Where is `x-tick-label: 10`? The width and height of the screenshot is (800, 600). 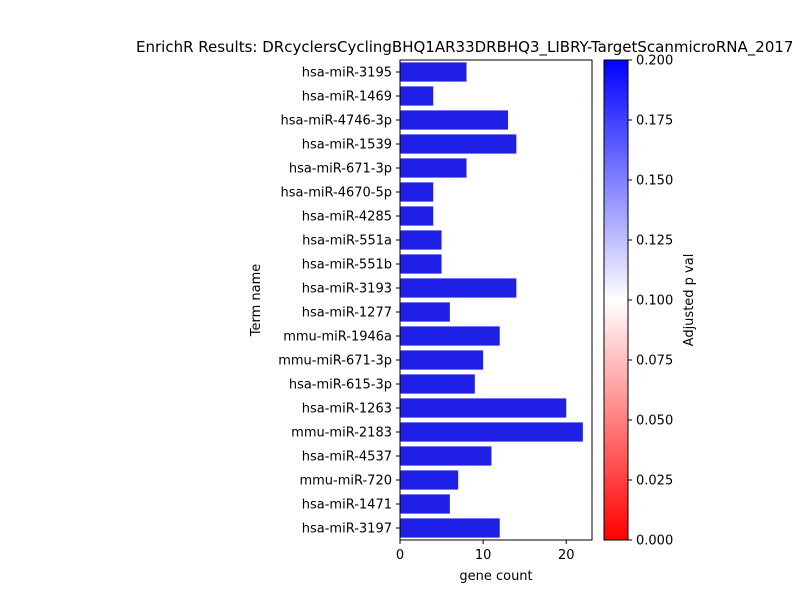
x-tick-label: 10 is located at coordinates (483, 555).